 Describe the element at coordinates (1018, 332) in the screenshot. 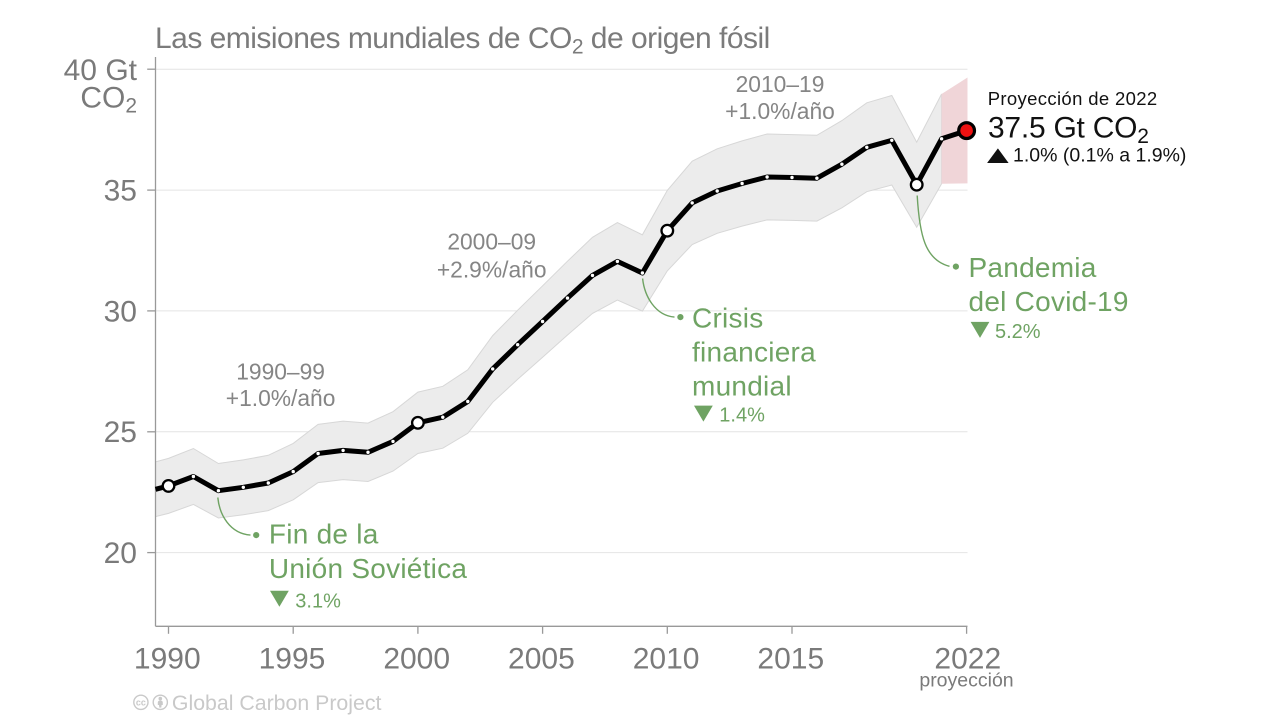

I see `svg-text: 5.2%` at that location.